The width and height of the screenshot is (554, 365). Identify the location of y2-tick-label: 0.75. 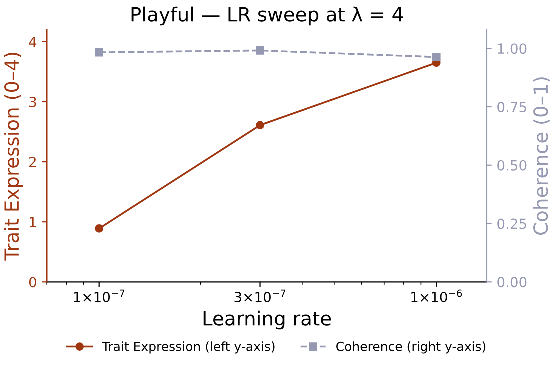
(512, 107).